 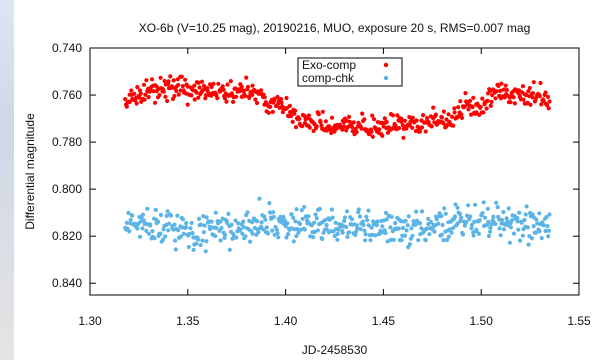 I want to click on y-tick-label: 0.820, so click(x=67, y=236).